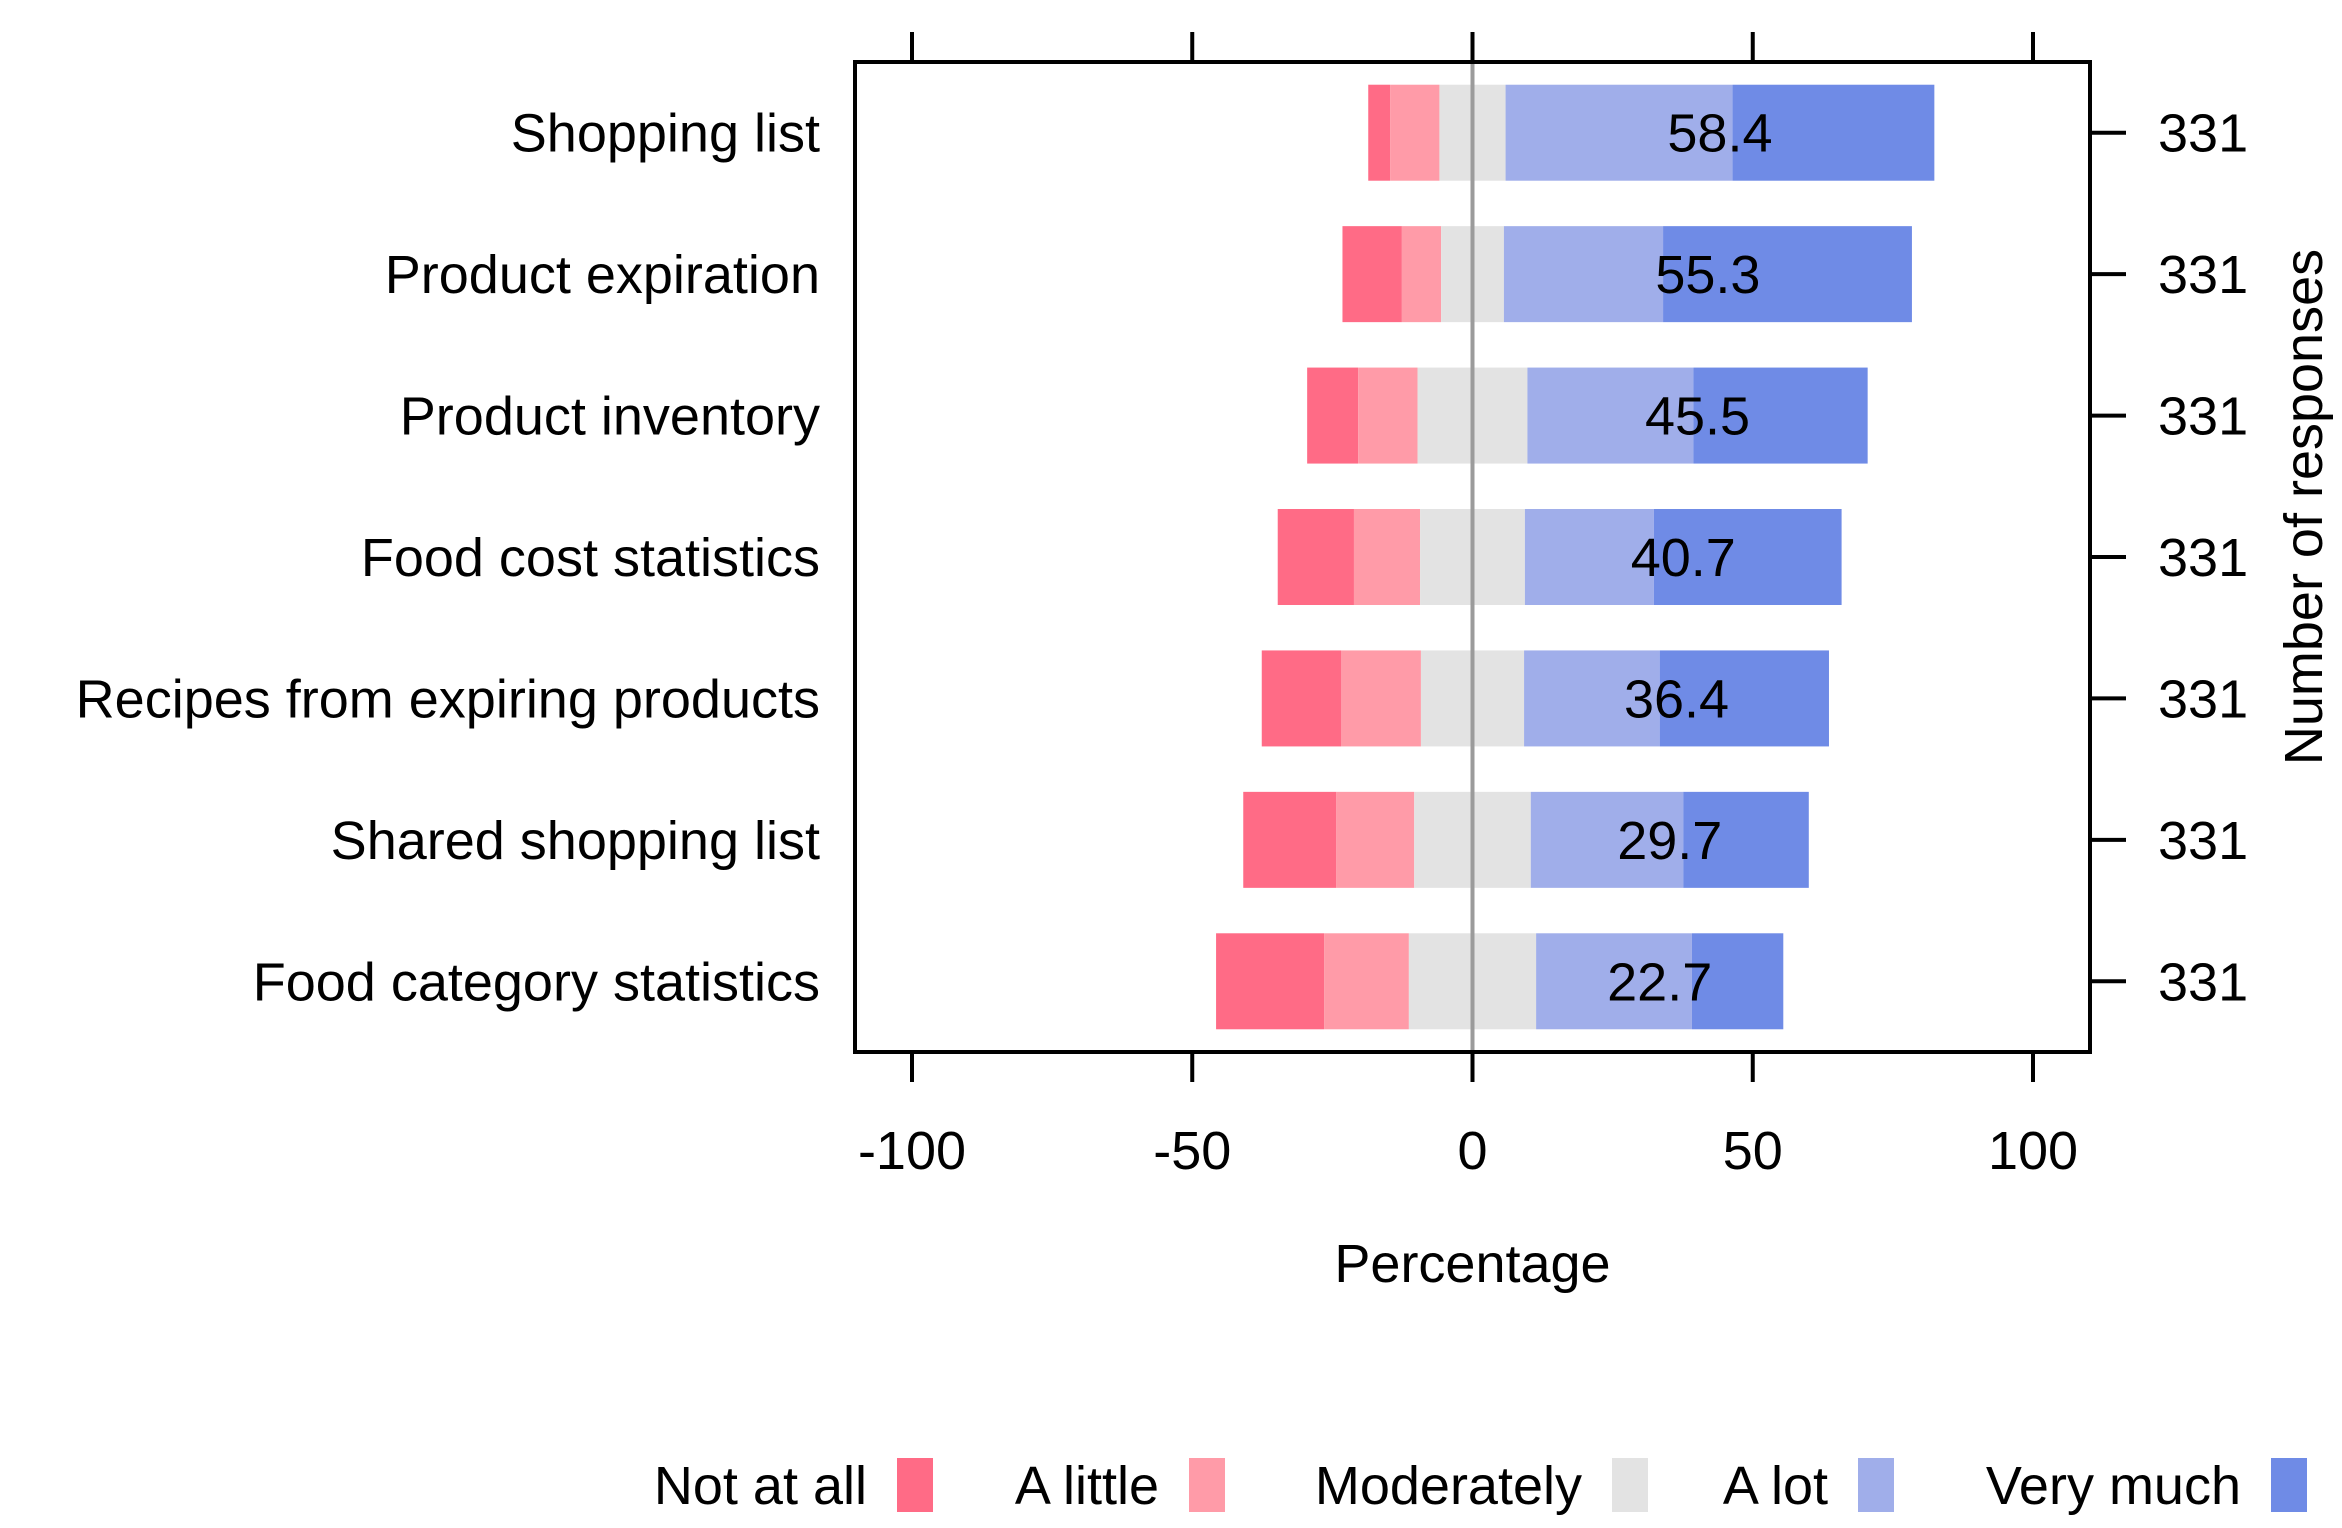  I want to click on data-label: 58.4, so click(1719, 134).